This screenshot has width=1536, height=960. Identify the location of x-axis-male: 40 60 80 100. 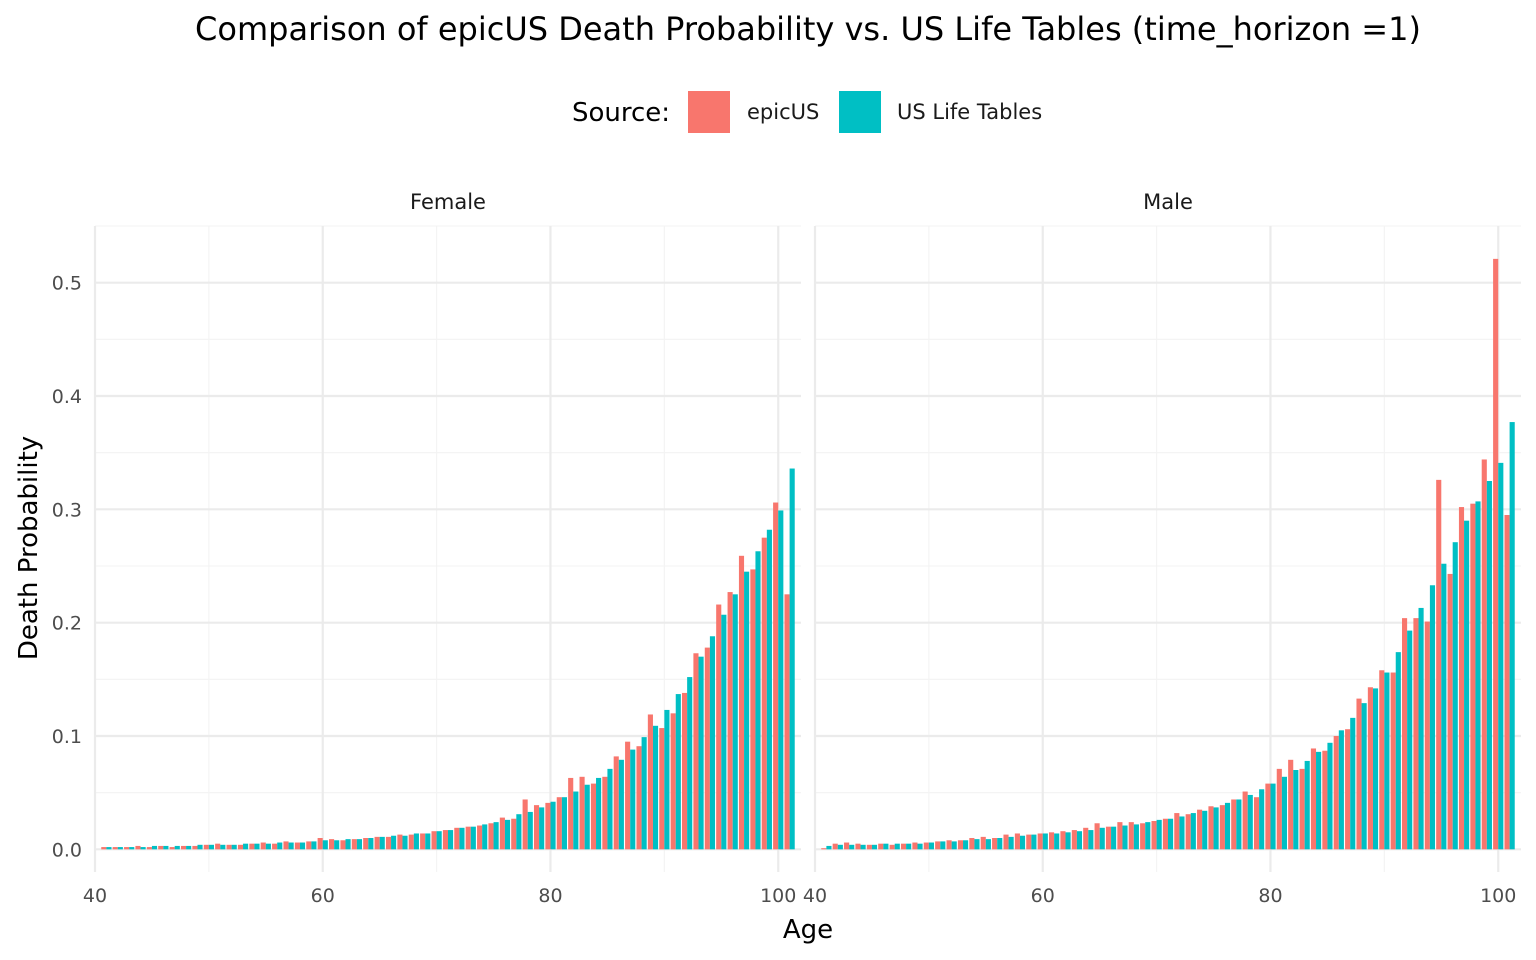
(1159, 896).